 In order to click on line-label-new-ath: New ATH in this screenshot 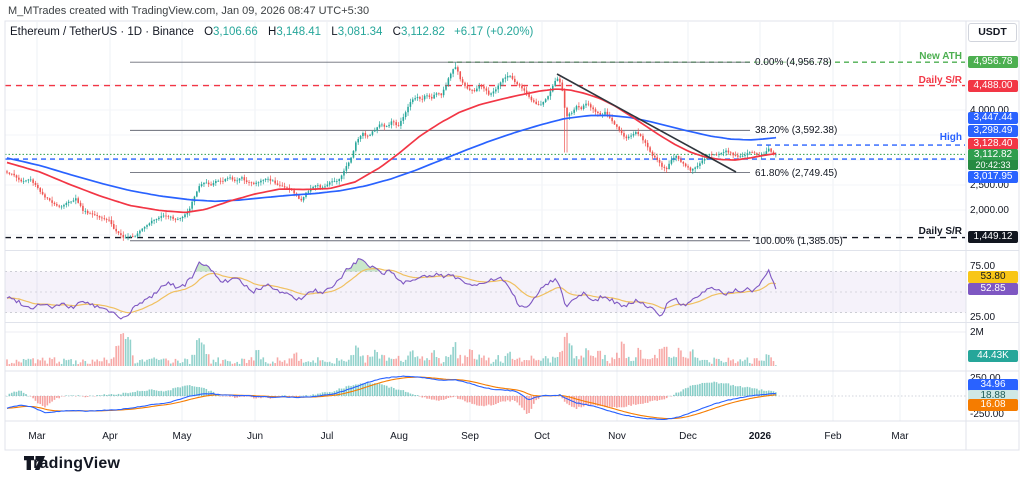, I will do `click(940, 57)`.